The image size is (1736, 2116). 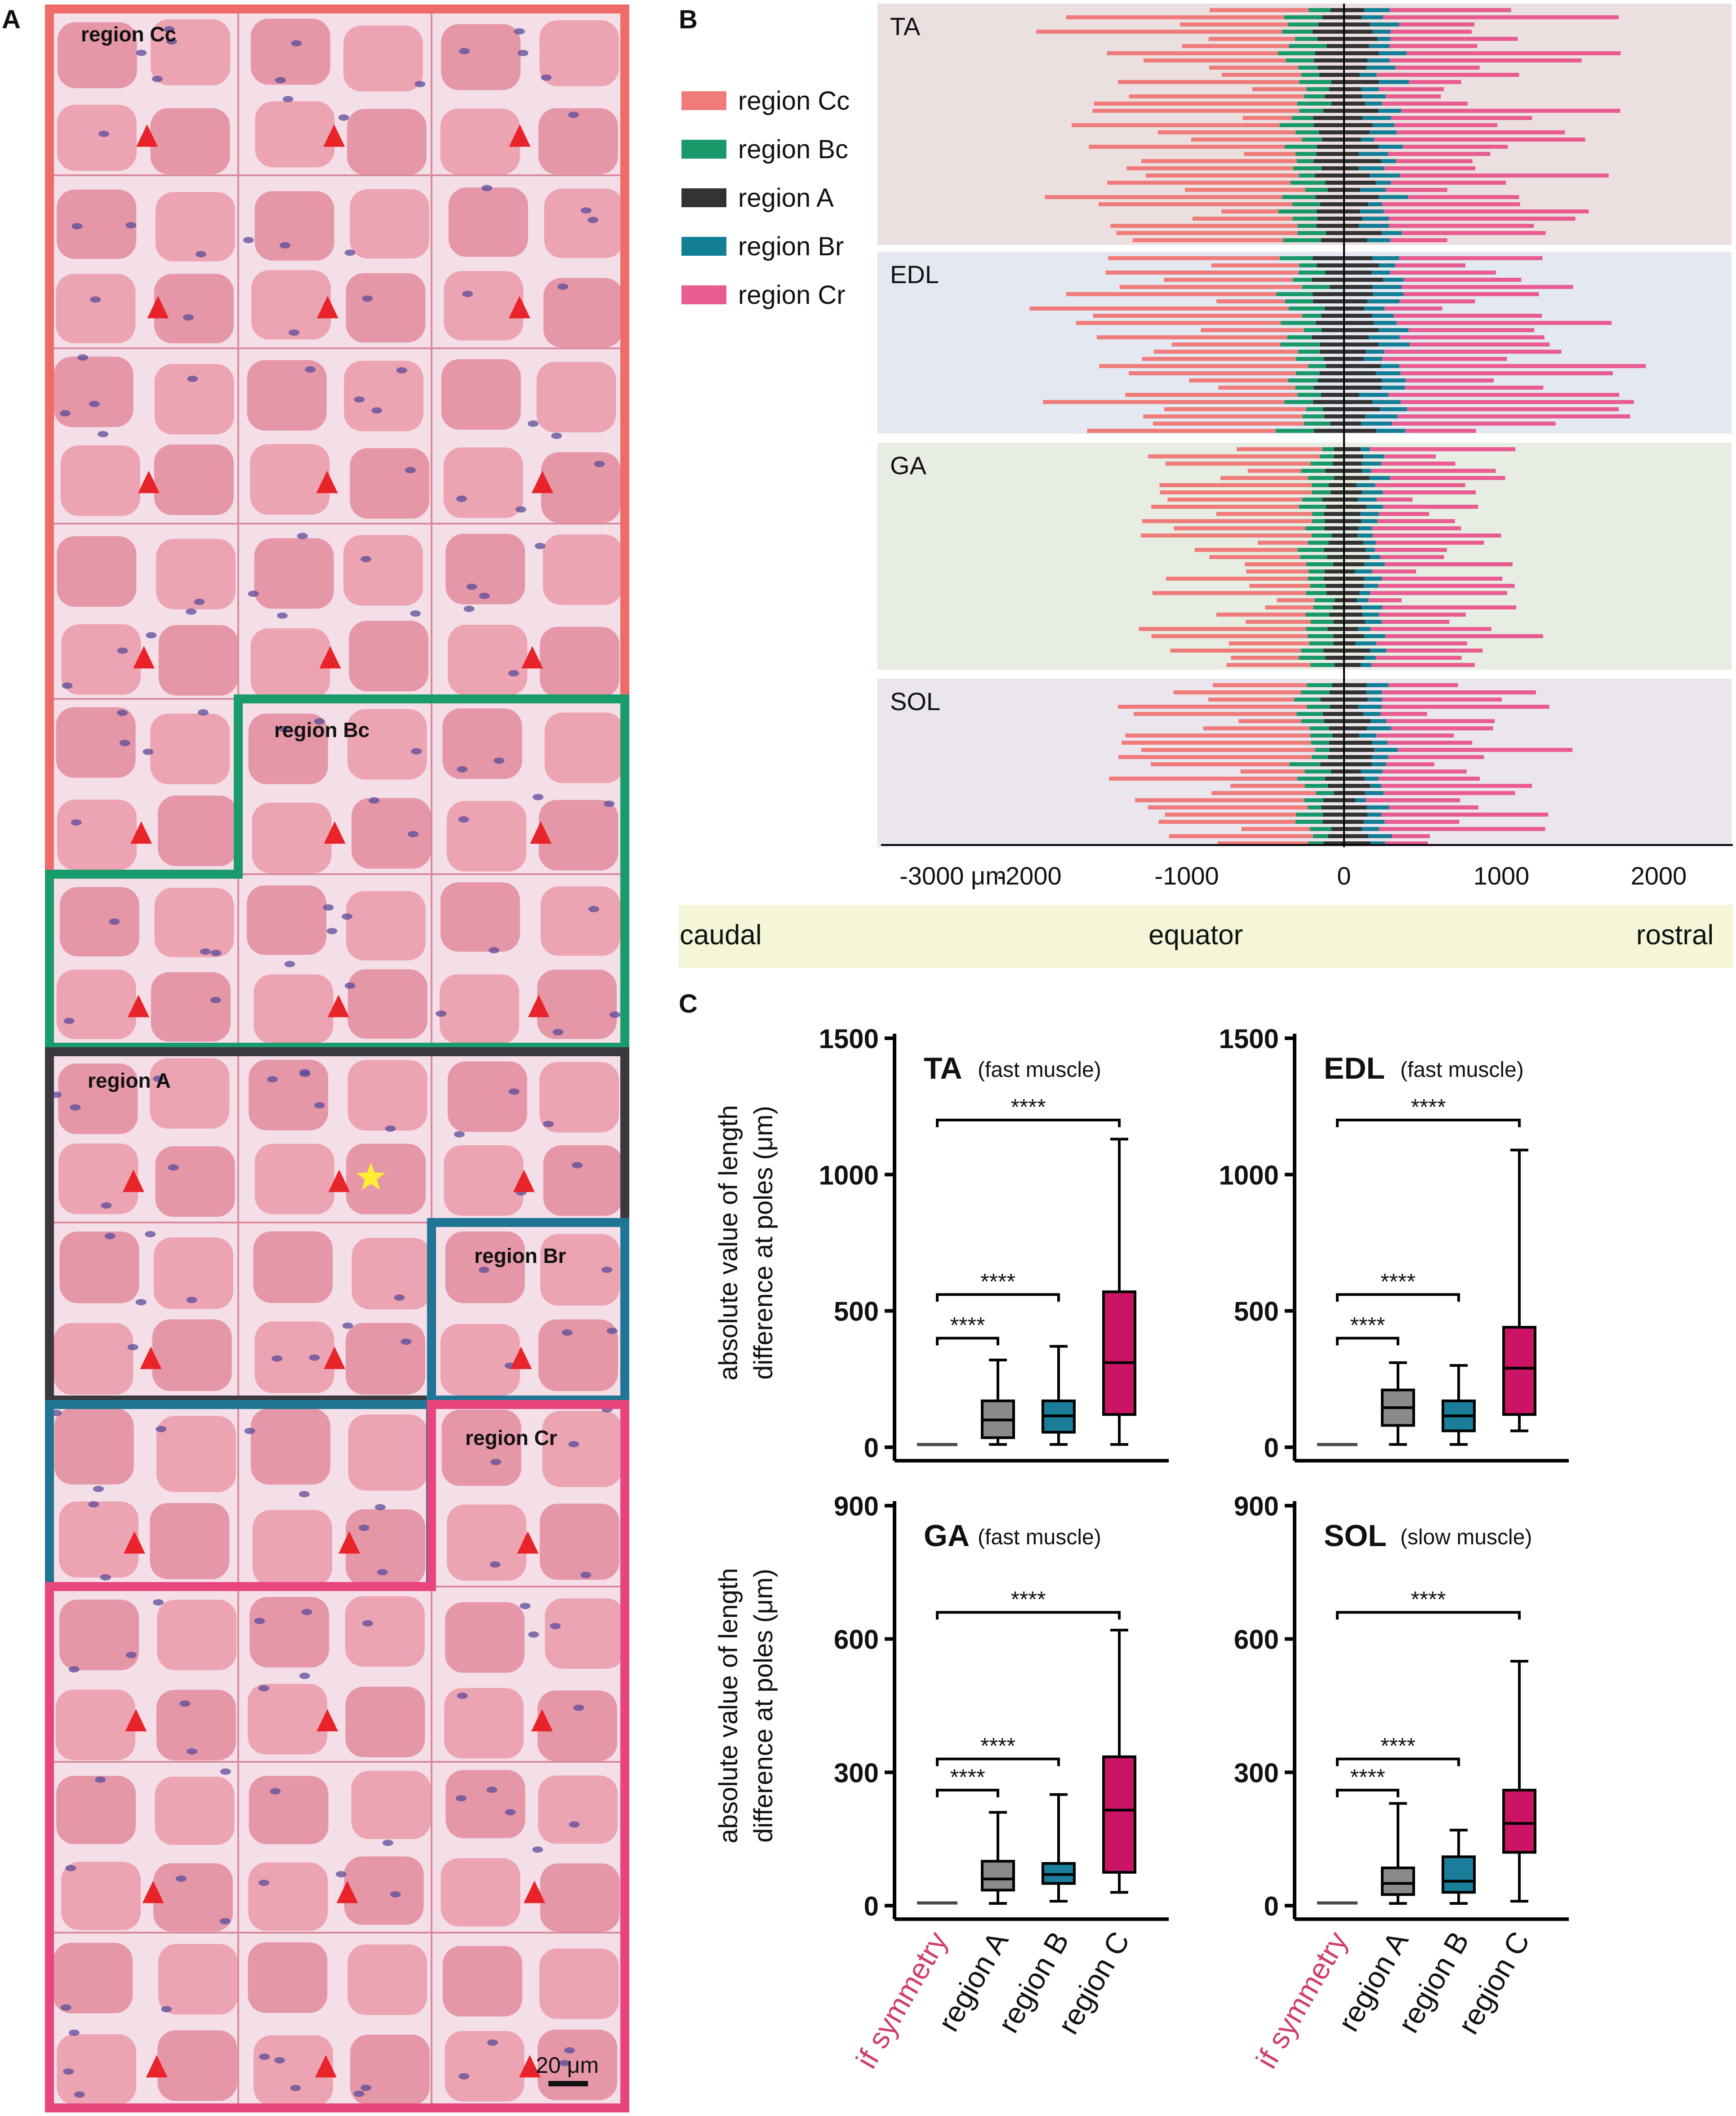 I want to click on y-axis-title-line: absolute value of length, so click(x=728, y=1243).